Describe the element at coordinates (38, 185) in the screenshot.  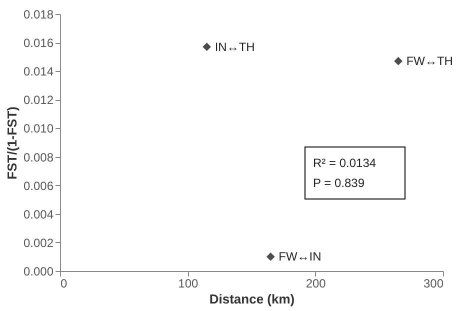
I see `y-tick-label: 0.006` at that location.